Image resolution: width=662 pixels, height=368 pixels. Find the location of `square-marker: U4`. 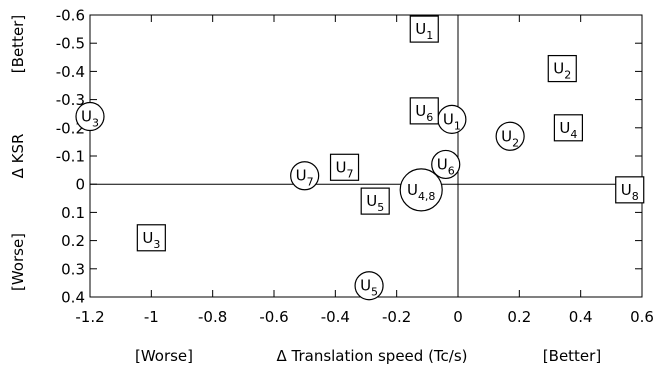

square-marker: U4 is located at coordinates (568, 128).